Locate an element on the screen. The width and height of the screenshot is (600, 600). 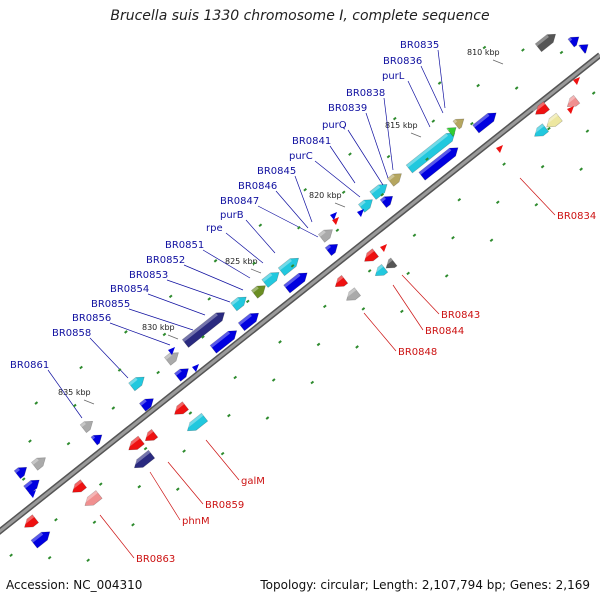
kbp-tick-label: 830 kbp is located at coordinates (158, 327).